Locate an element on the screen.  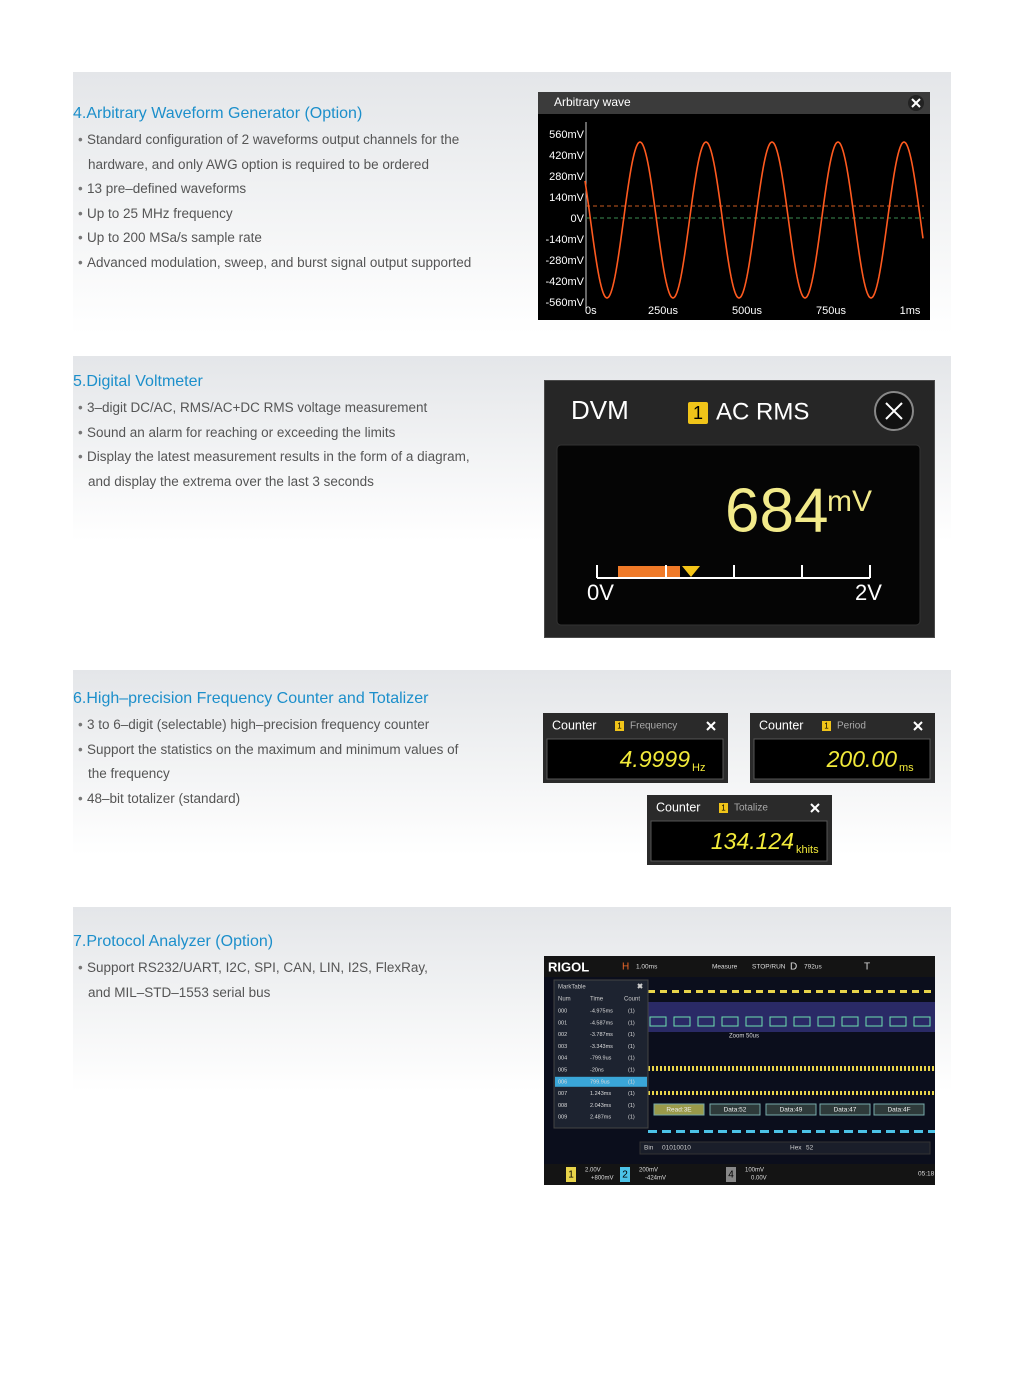
scale-max: 2V is located at coordinates (868, 592).